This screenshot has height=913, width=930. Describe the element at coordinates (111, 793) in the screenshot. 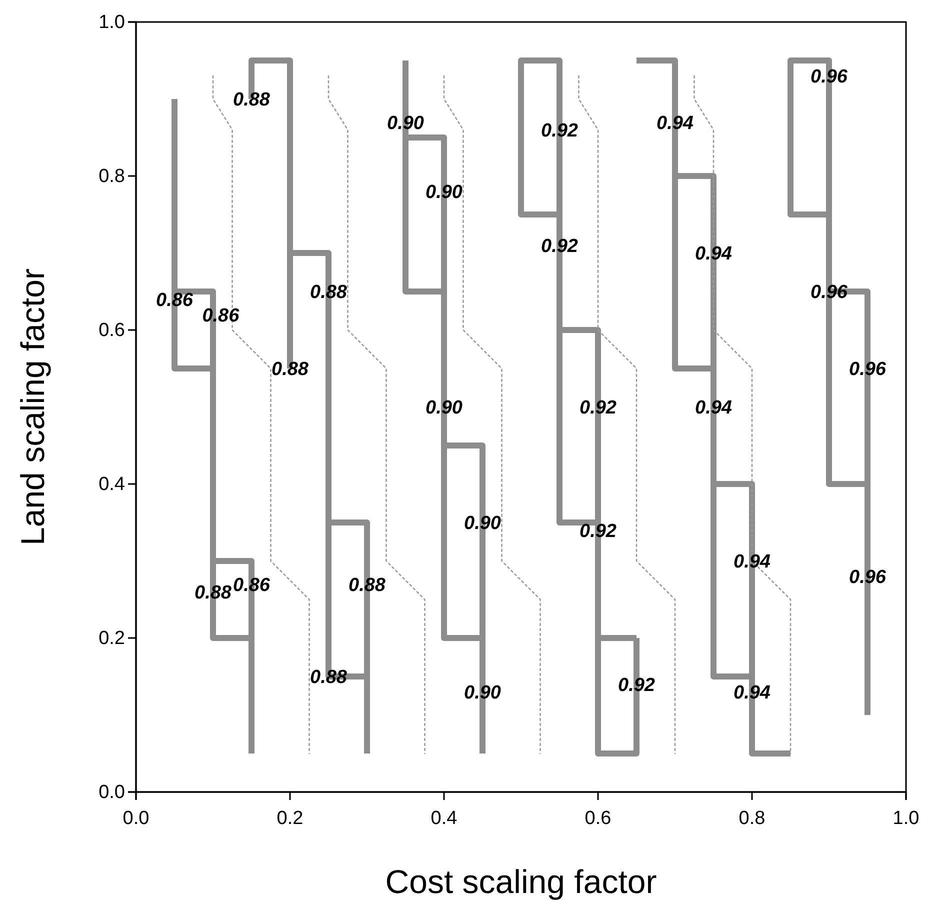

I see `y-tick-label: 0.0` at that location.